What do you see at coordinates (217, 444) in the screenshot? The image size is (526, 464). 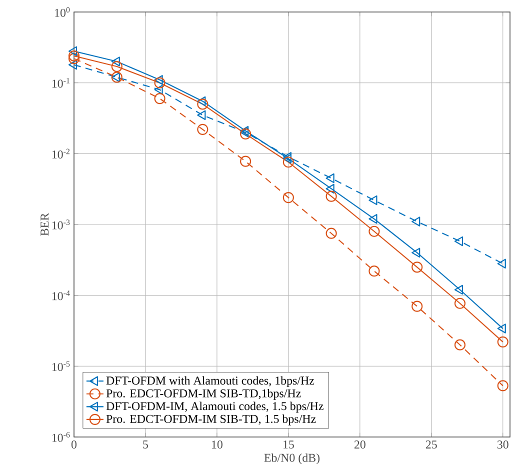 I see `x-tick-label: 10` at bounding box center [217, 444].